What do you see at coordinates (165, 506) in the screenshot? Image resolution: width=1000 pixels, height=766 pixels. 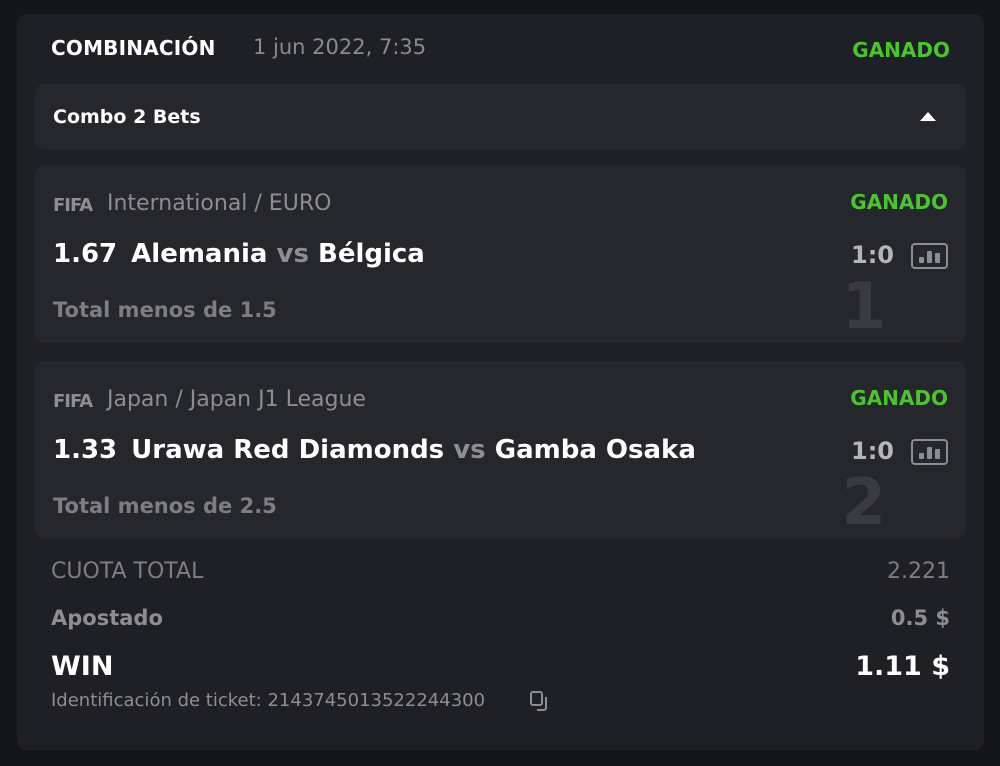 I see `bet-market: Total menos de 2.5` at bounding box center [165, 506].